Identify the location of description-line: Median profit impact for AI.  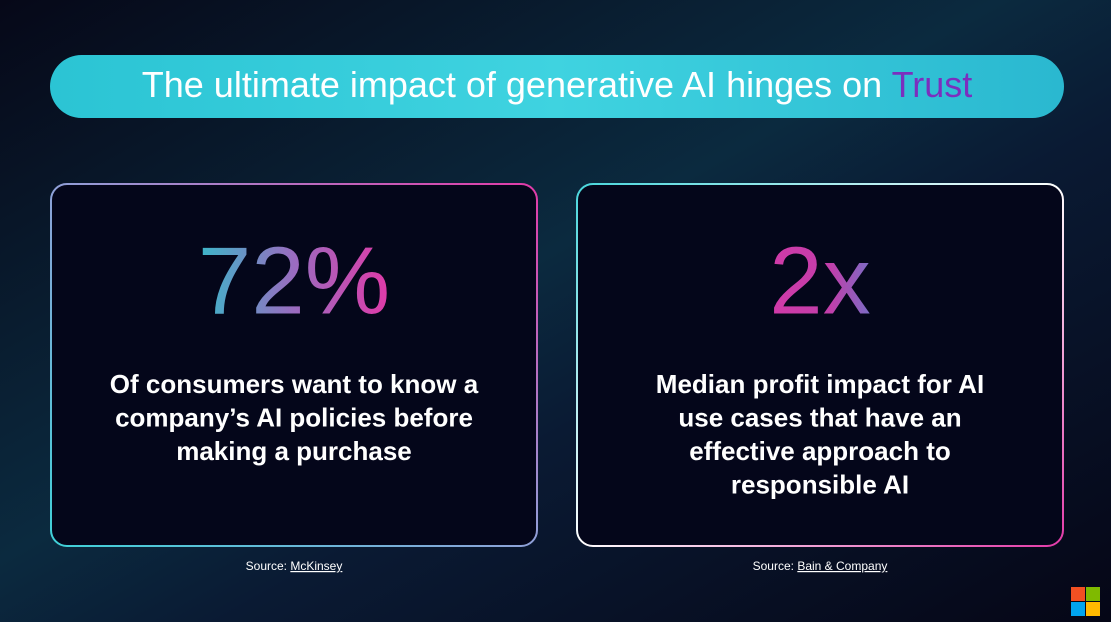
(820, 384).